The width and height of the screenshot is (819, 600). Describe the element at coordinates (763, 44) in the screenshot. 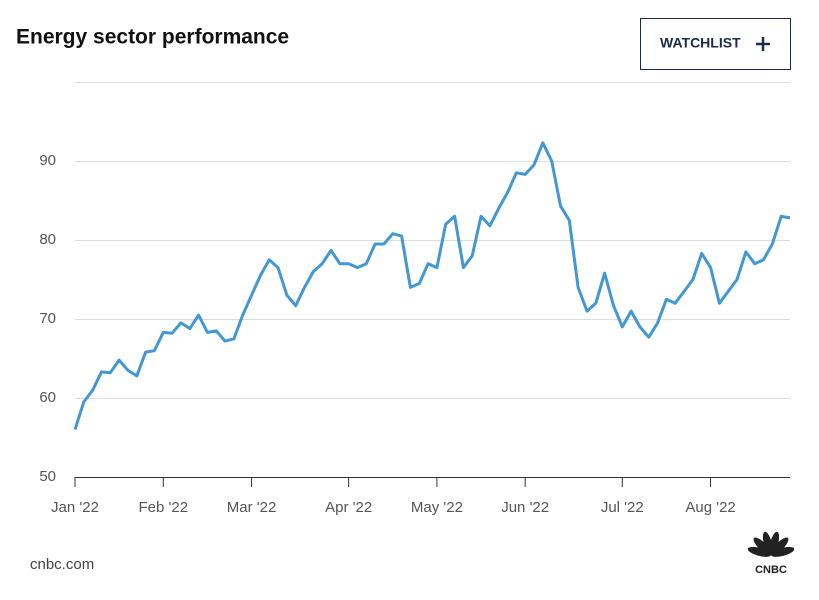

I see `plus-icon` at that location.